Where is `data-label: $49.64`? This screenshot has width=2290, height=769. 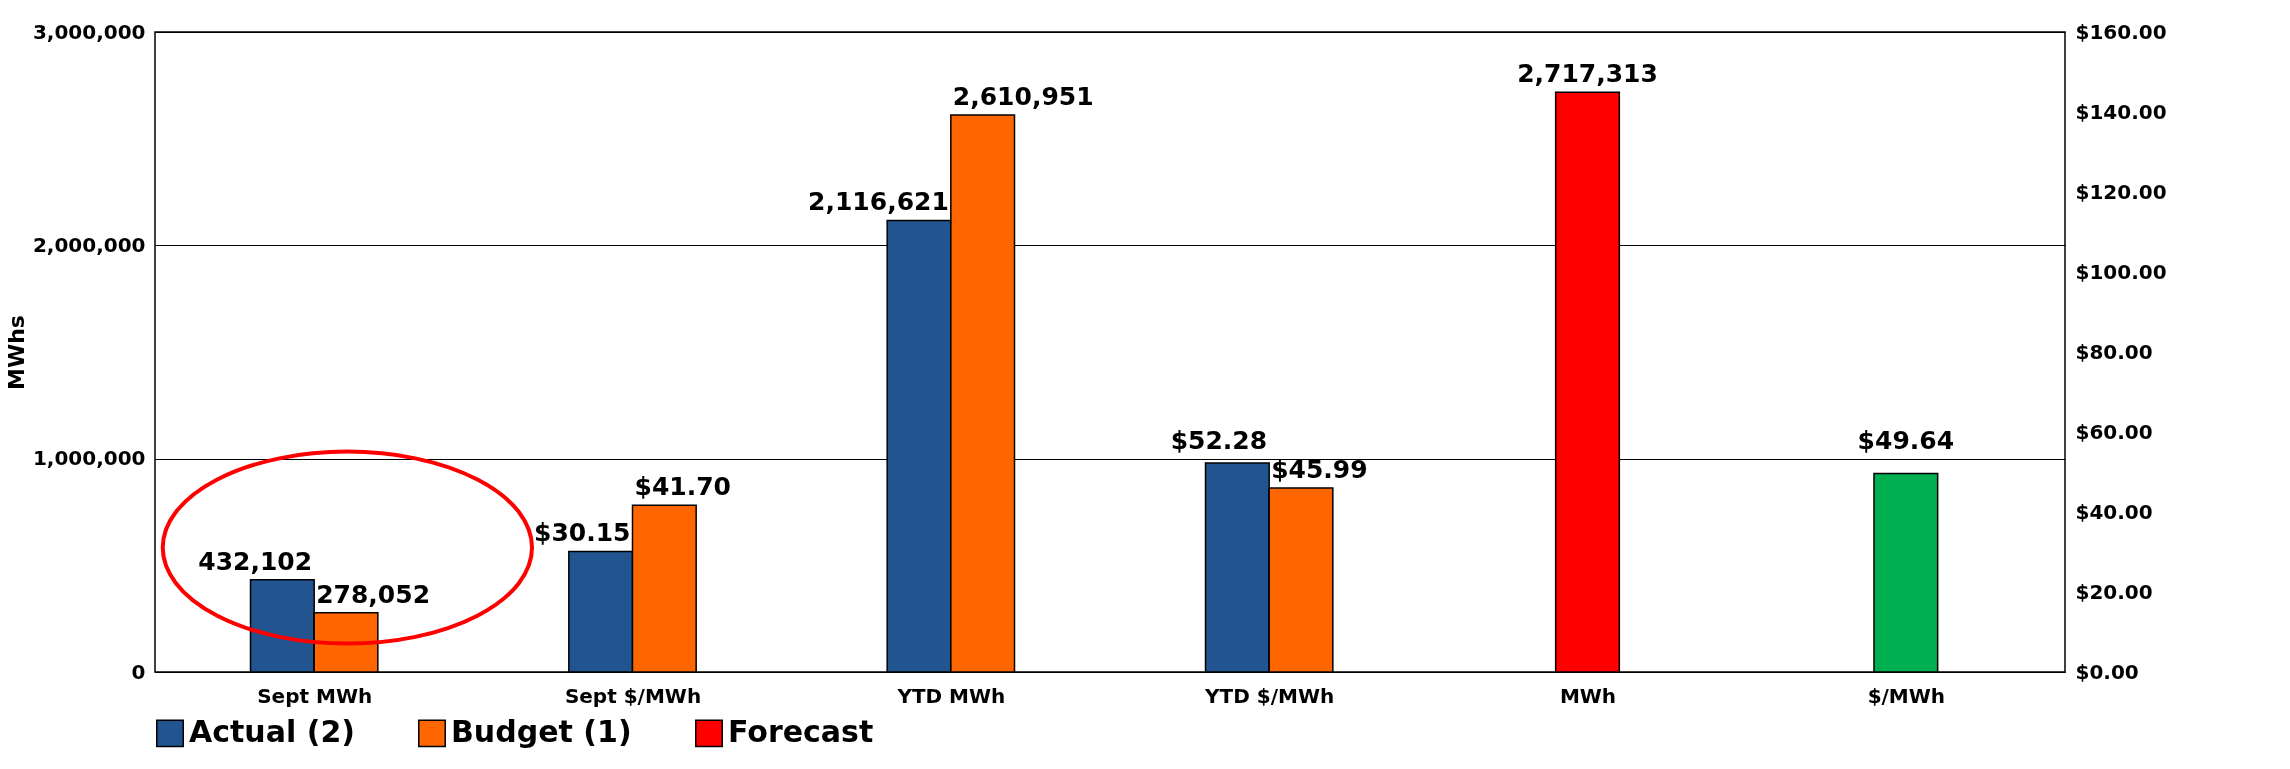 data-label: $49.64 is located at coordinates (1906, 440).